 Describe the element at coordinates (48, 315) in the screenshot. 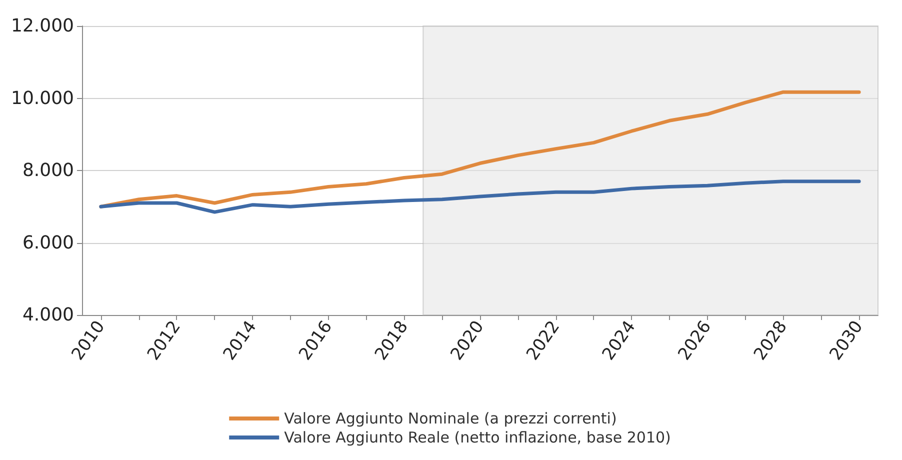

I see `y-tick-label: 4.000` at that location.